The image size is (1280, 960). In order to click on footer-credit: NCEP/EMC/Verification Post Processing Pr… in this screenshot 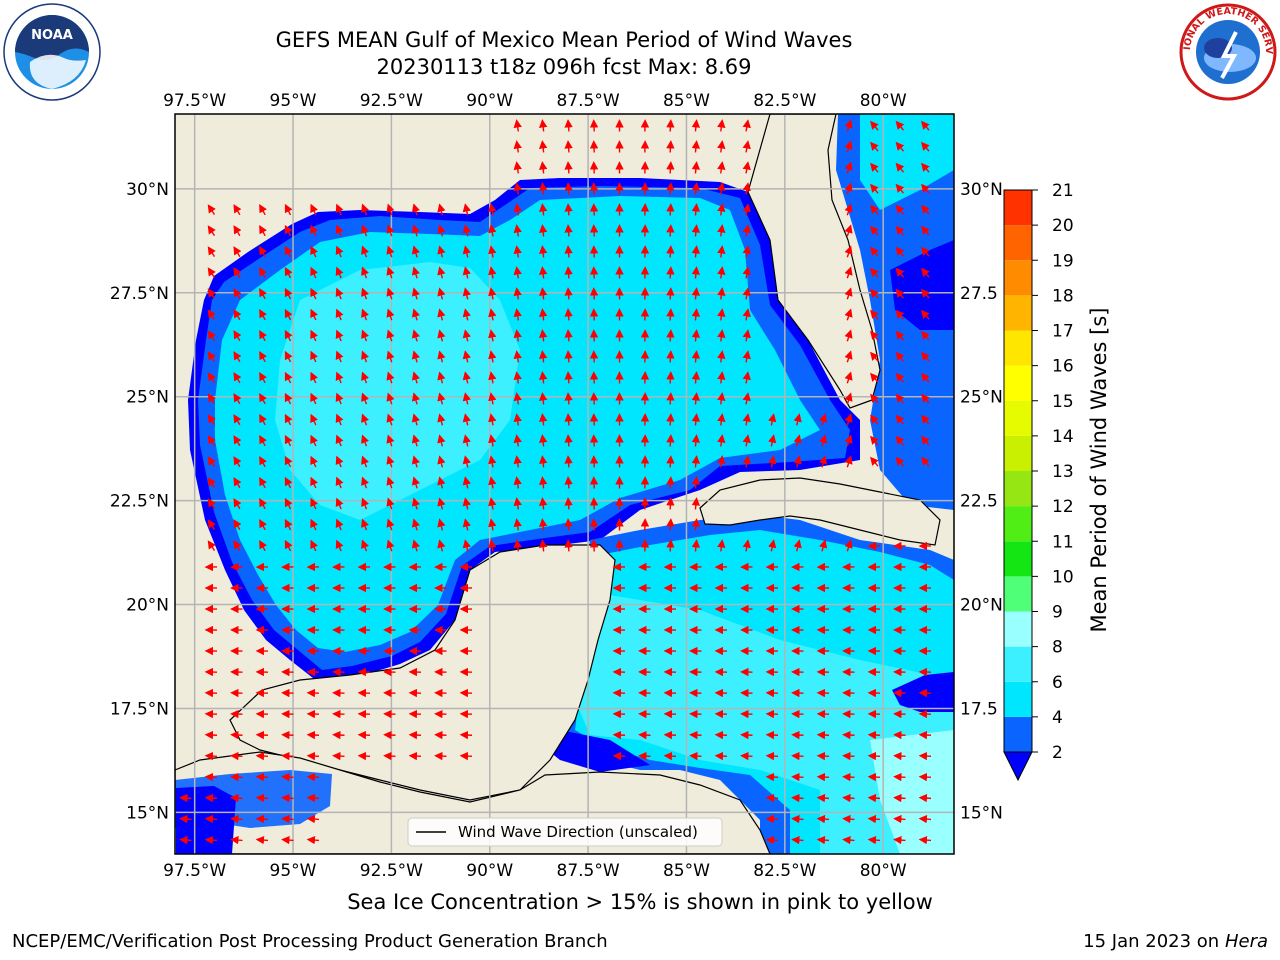, I will do `click(310, 941)`.